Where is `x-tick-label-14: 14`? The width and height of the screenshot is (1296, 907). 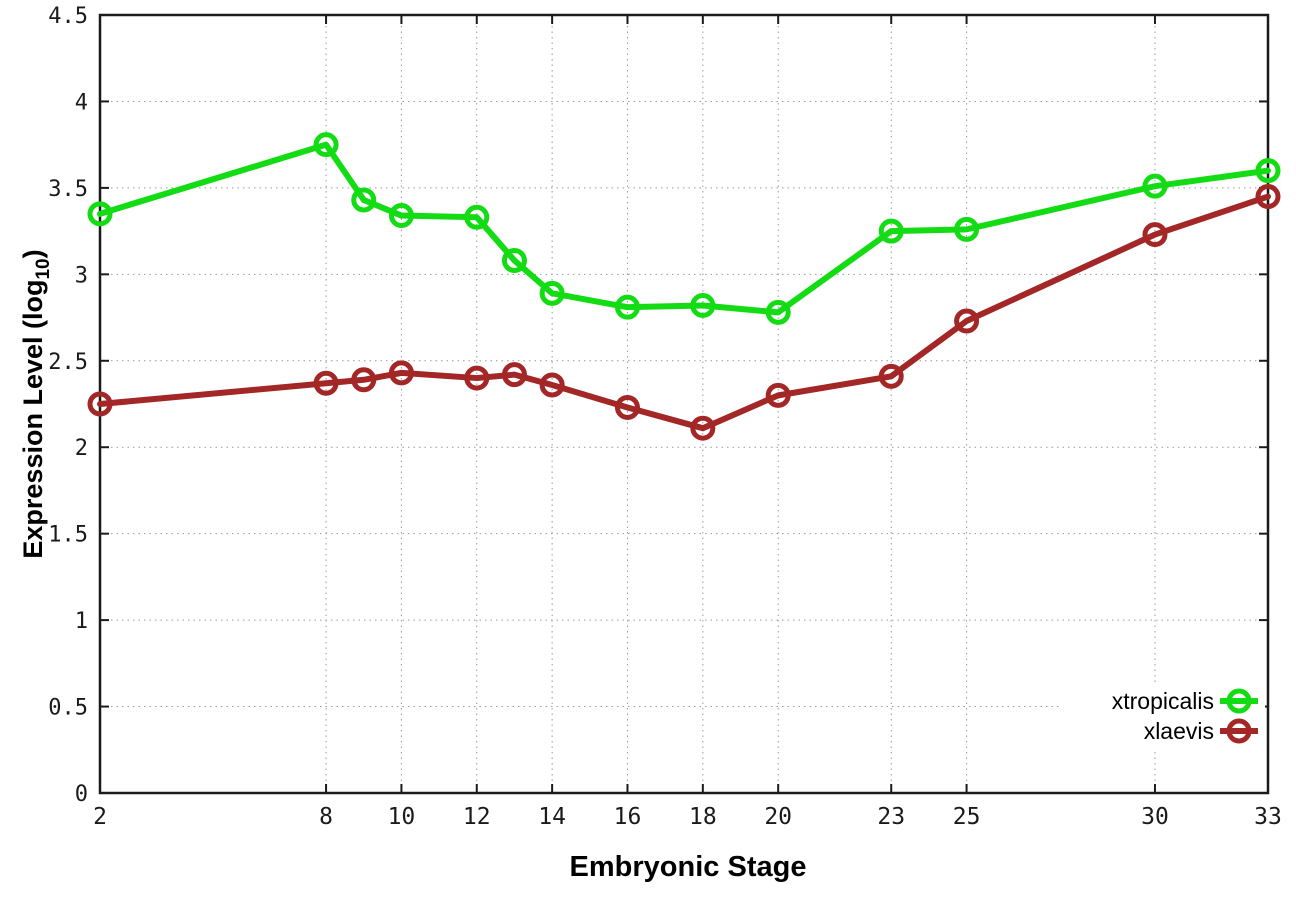 x-tick-label-14: 14 is located at coordinates (552, 817).